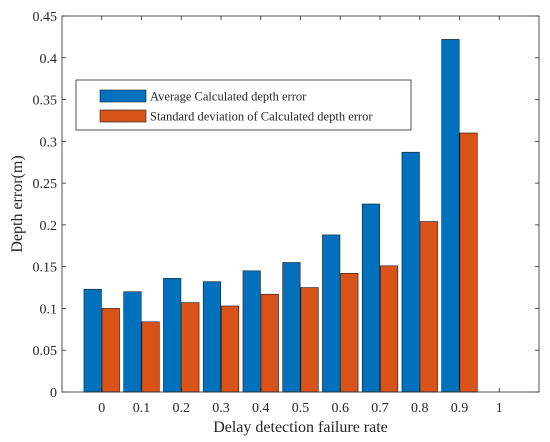 Image resolution: width=550 pixels, height=442 pixels. What do you see at coordinates (301, 408) in the screenshot?
I see `x-tick-label: 0.5` at bounding box center [301, 408].